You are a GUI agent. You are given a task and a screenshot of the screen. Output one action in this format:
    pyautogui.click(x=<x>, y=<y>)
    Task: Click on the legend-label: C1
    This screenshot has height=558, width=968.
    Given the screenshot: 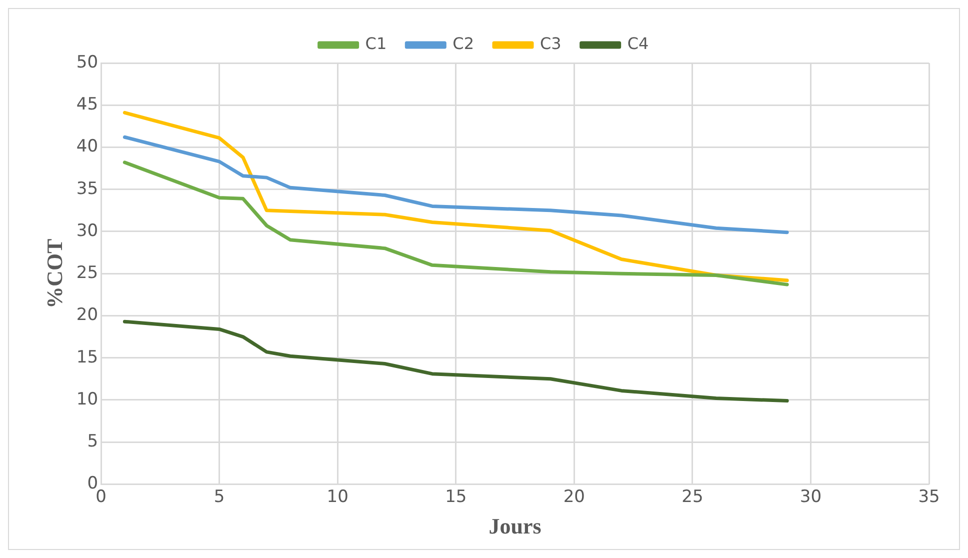 What is the action you would take?
    pyautogui.click(x=376, y=44)
    